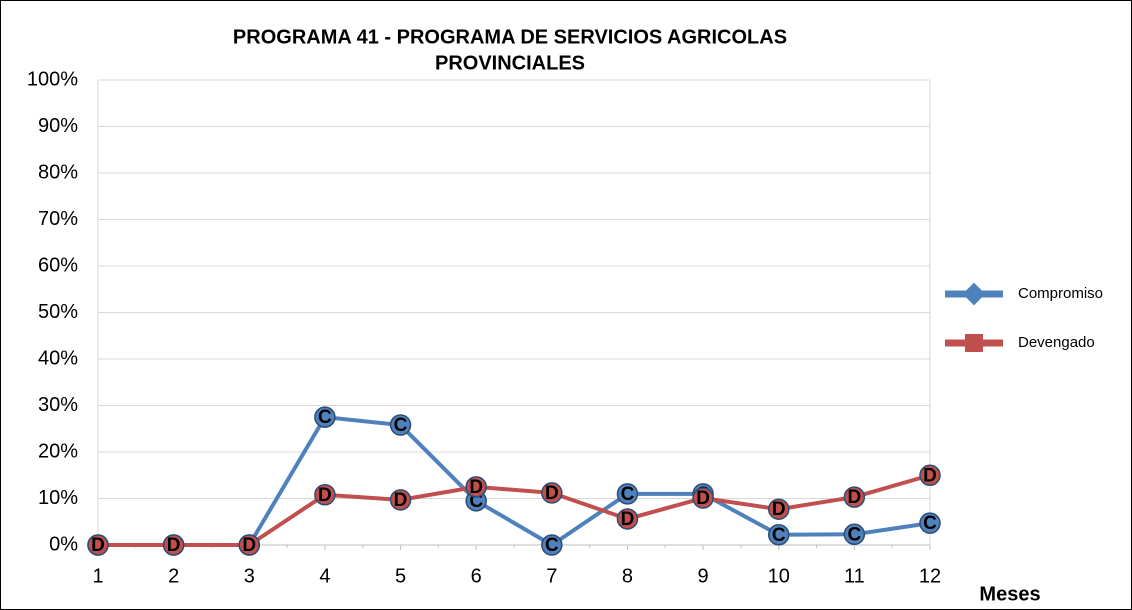  Describe the element at coordinates (324, 576) in the screenshot. I see `x-tick-label: 4` at that location.